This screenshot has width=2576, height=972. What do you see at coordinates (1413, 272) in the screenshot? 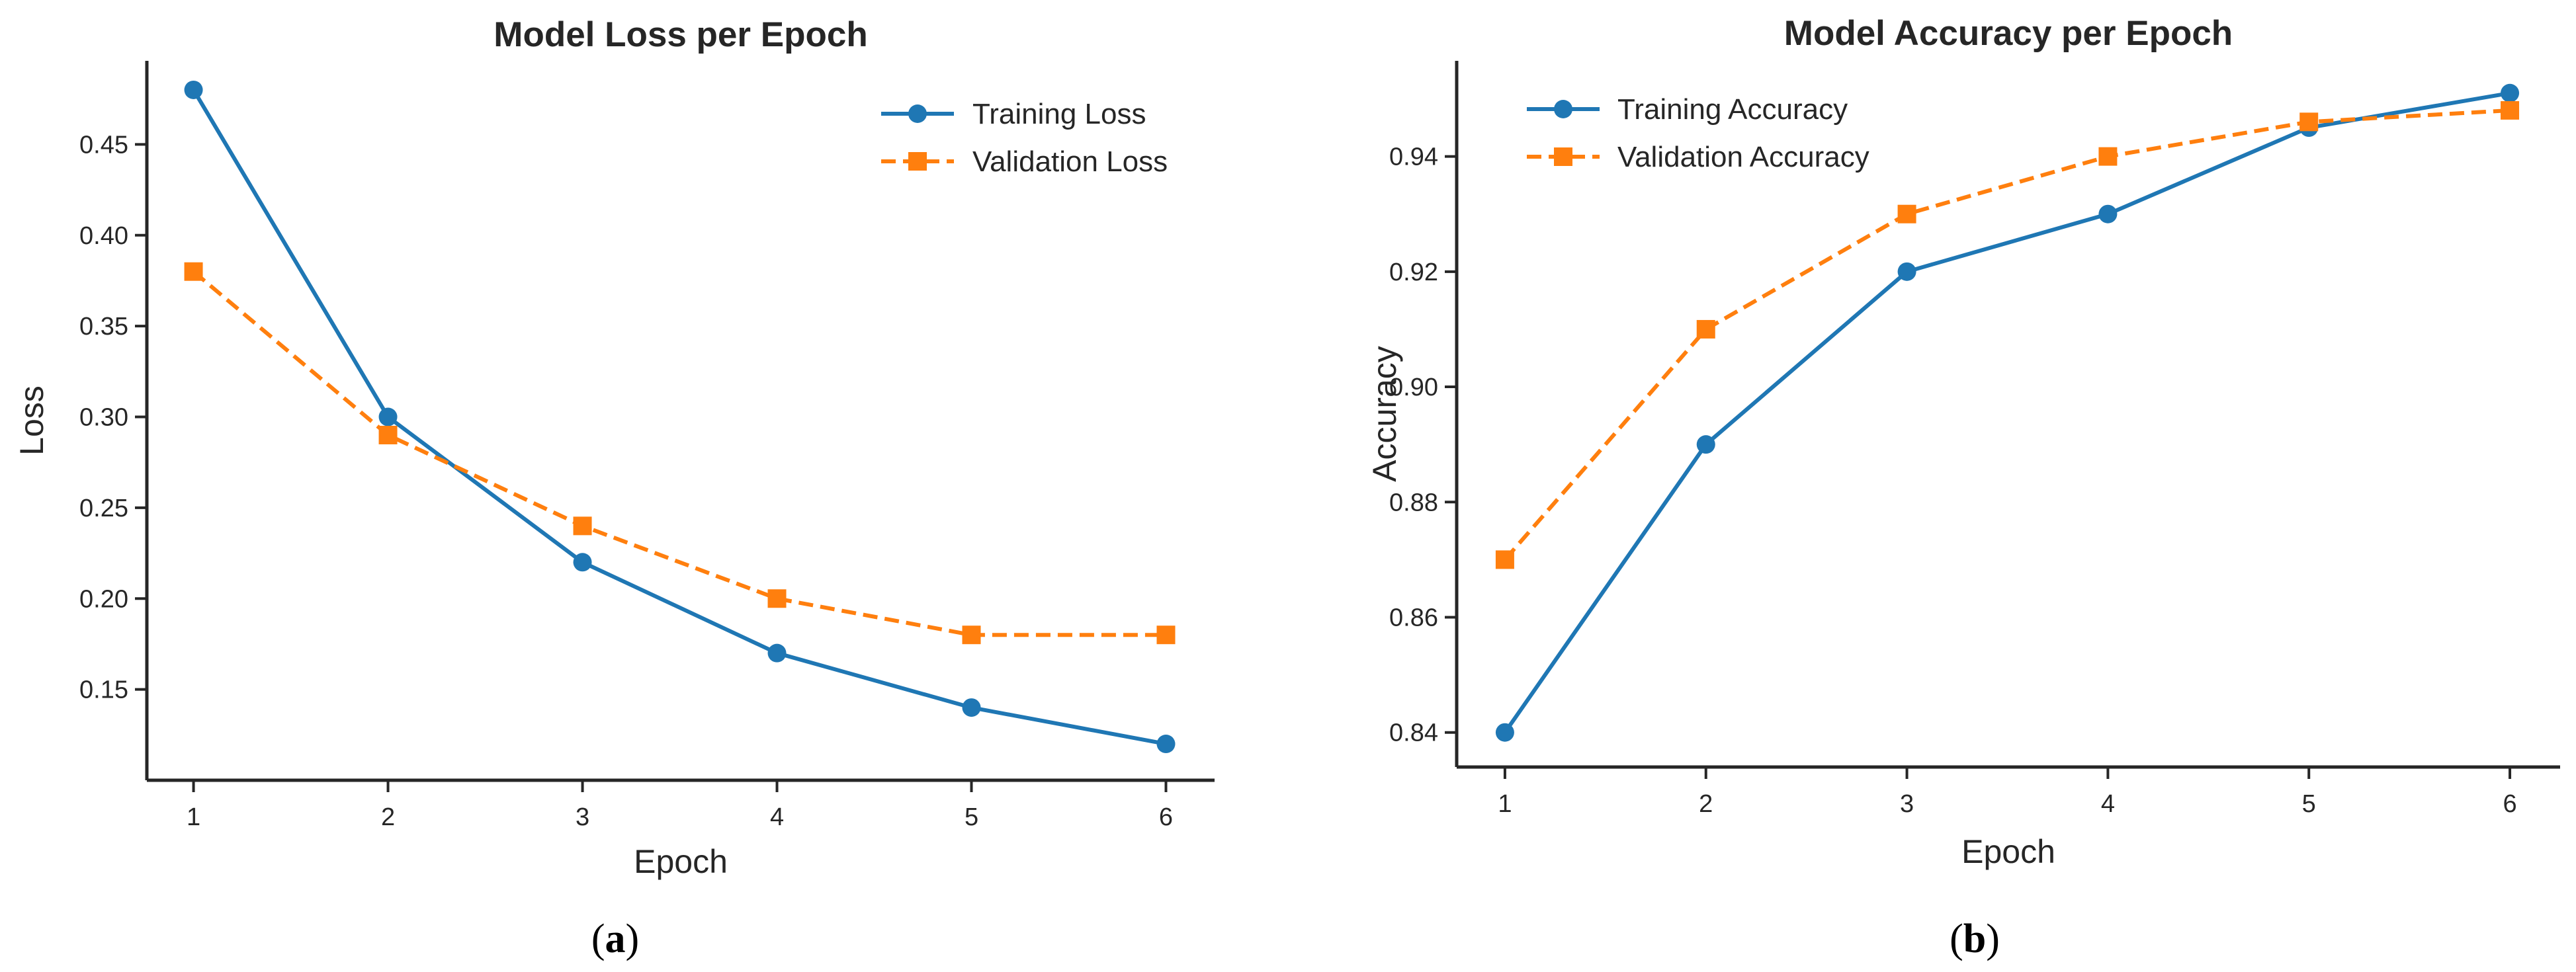
I see `y-tick-label: 0.92` at bounding box center [1413, 272].